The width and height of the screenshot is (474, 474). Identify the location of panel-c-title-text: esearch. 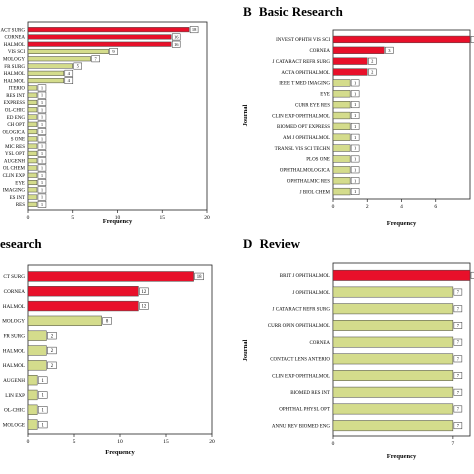
(21, 243).